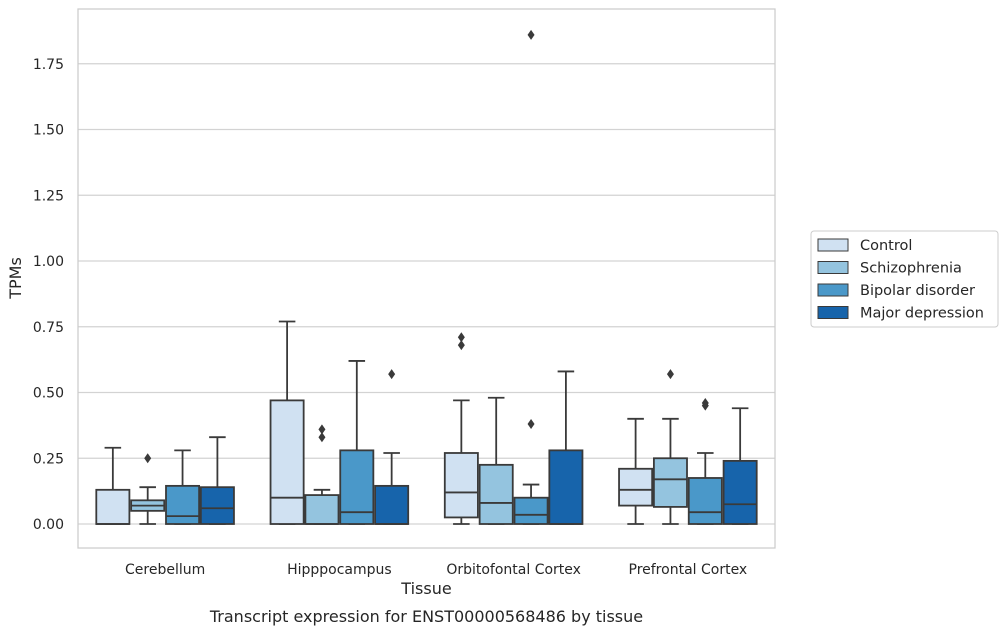 Image resolution: width=1007 pixels, height=634 pixels. Describe the element at coordinates (48, 394) in the screenshot. I see `y-tick-label: 0.50` at that location.